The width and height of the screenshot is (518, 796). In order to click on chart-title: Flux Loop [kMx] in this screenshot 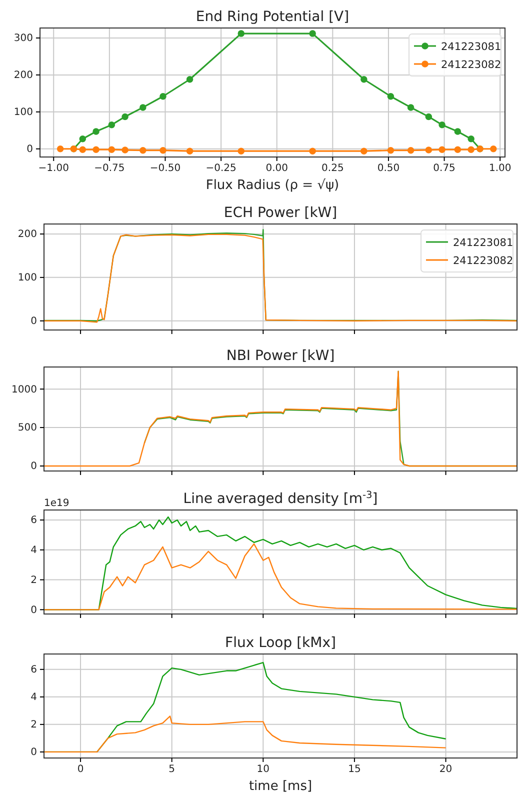, I will do `click(280, 643)`.